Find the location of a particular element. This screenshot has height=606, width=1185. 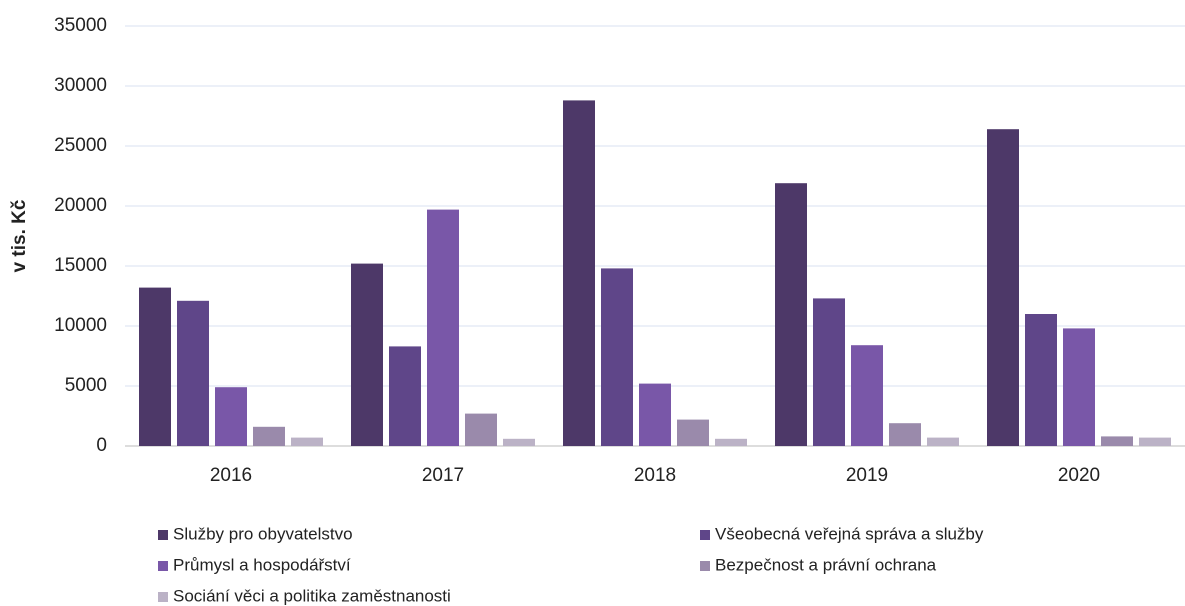

x-tick-label: 2018 is located at coordinates (655, 475).